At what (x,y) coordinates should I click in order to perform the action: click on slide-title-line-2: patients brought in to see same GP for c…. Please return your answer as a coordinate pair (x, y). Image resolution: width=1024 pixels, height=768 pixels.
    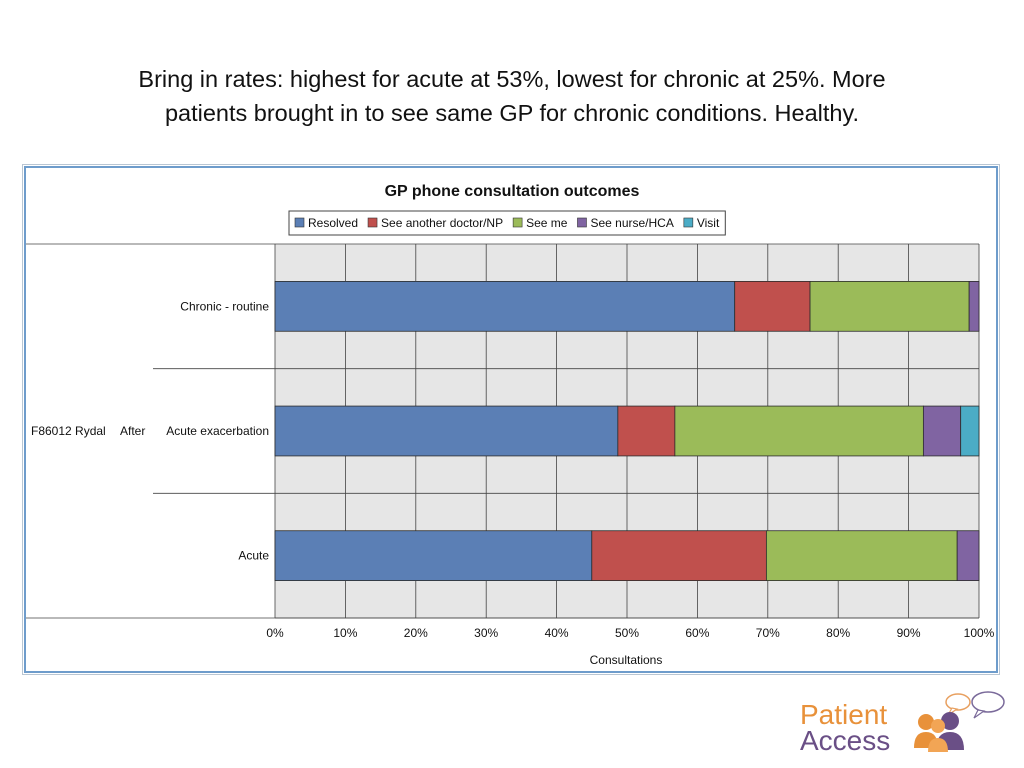
    Looking at the image, I should click on (512, 113).